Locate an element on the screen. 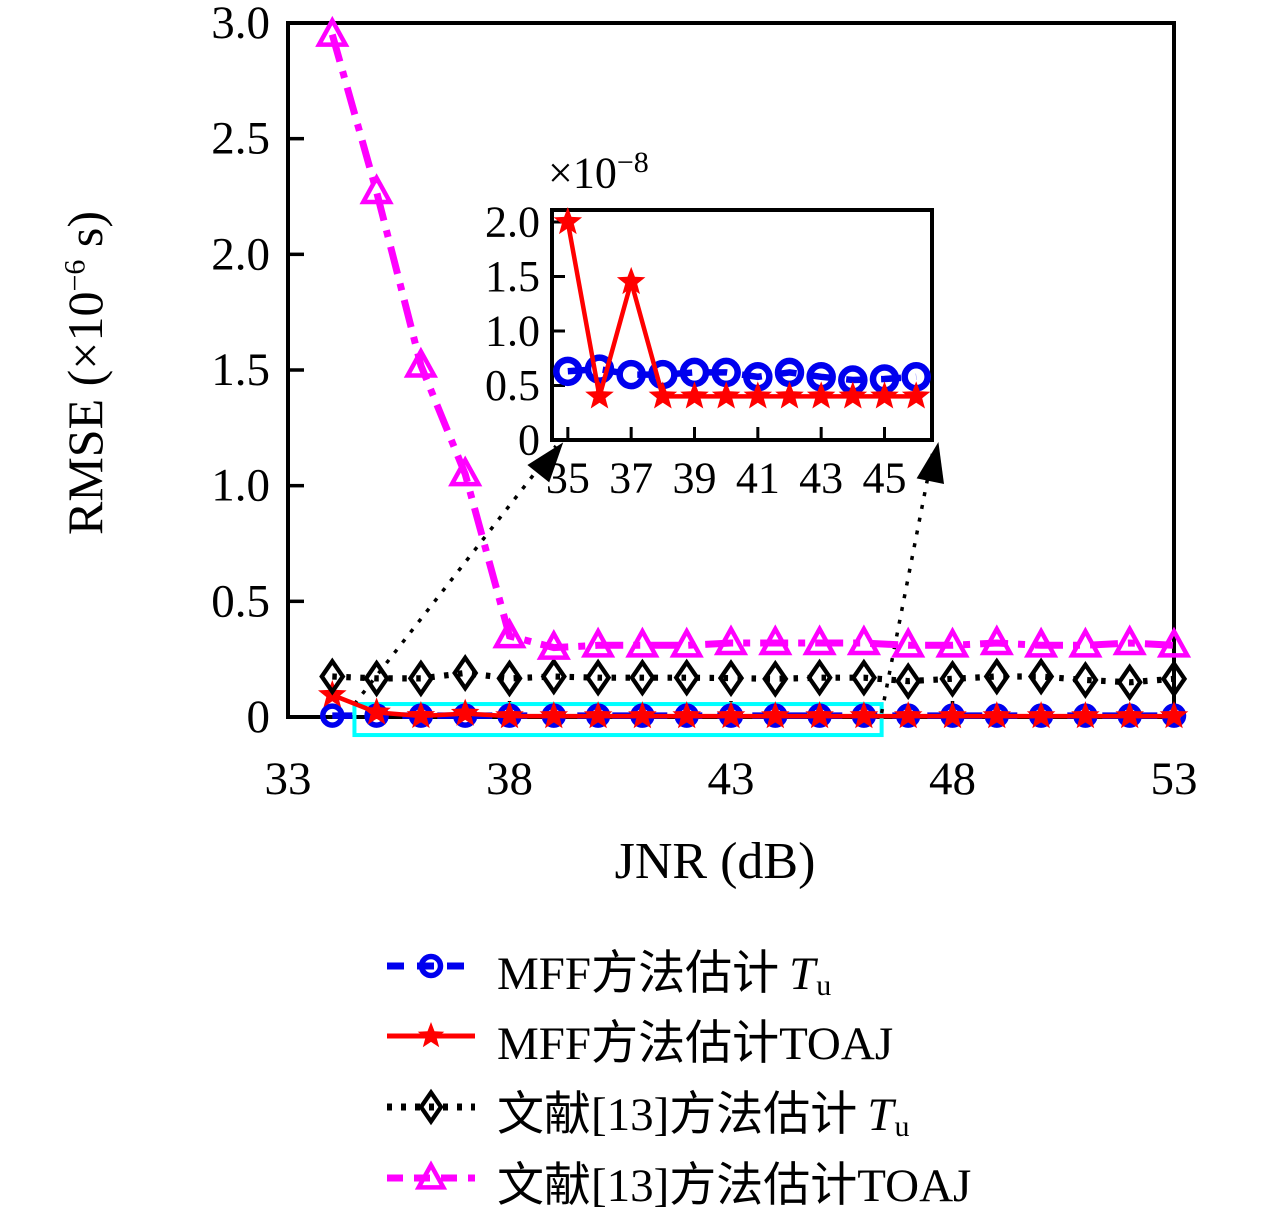 This screenshot has width=1280, height=1222. x-tick-label: 48 is located at coordinates (952, 779).